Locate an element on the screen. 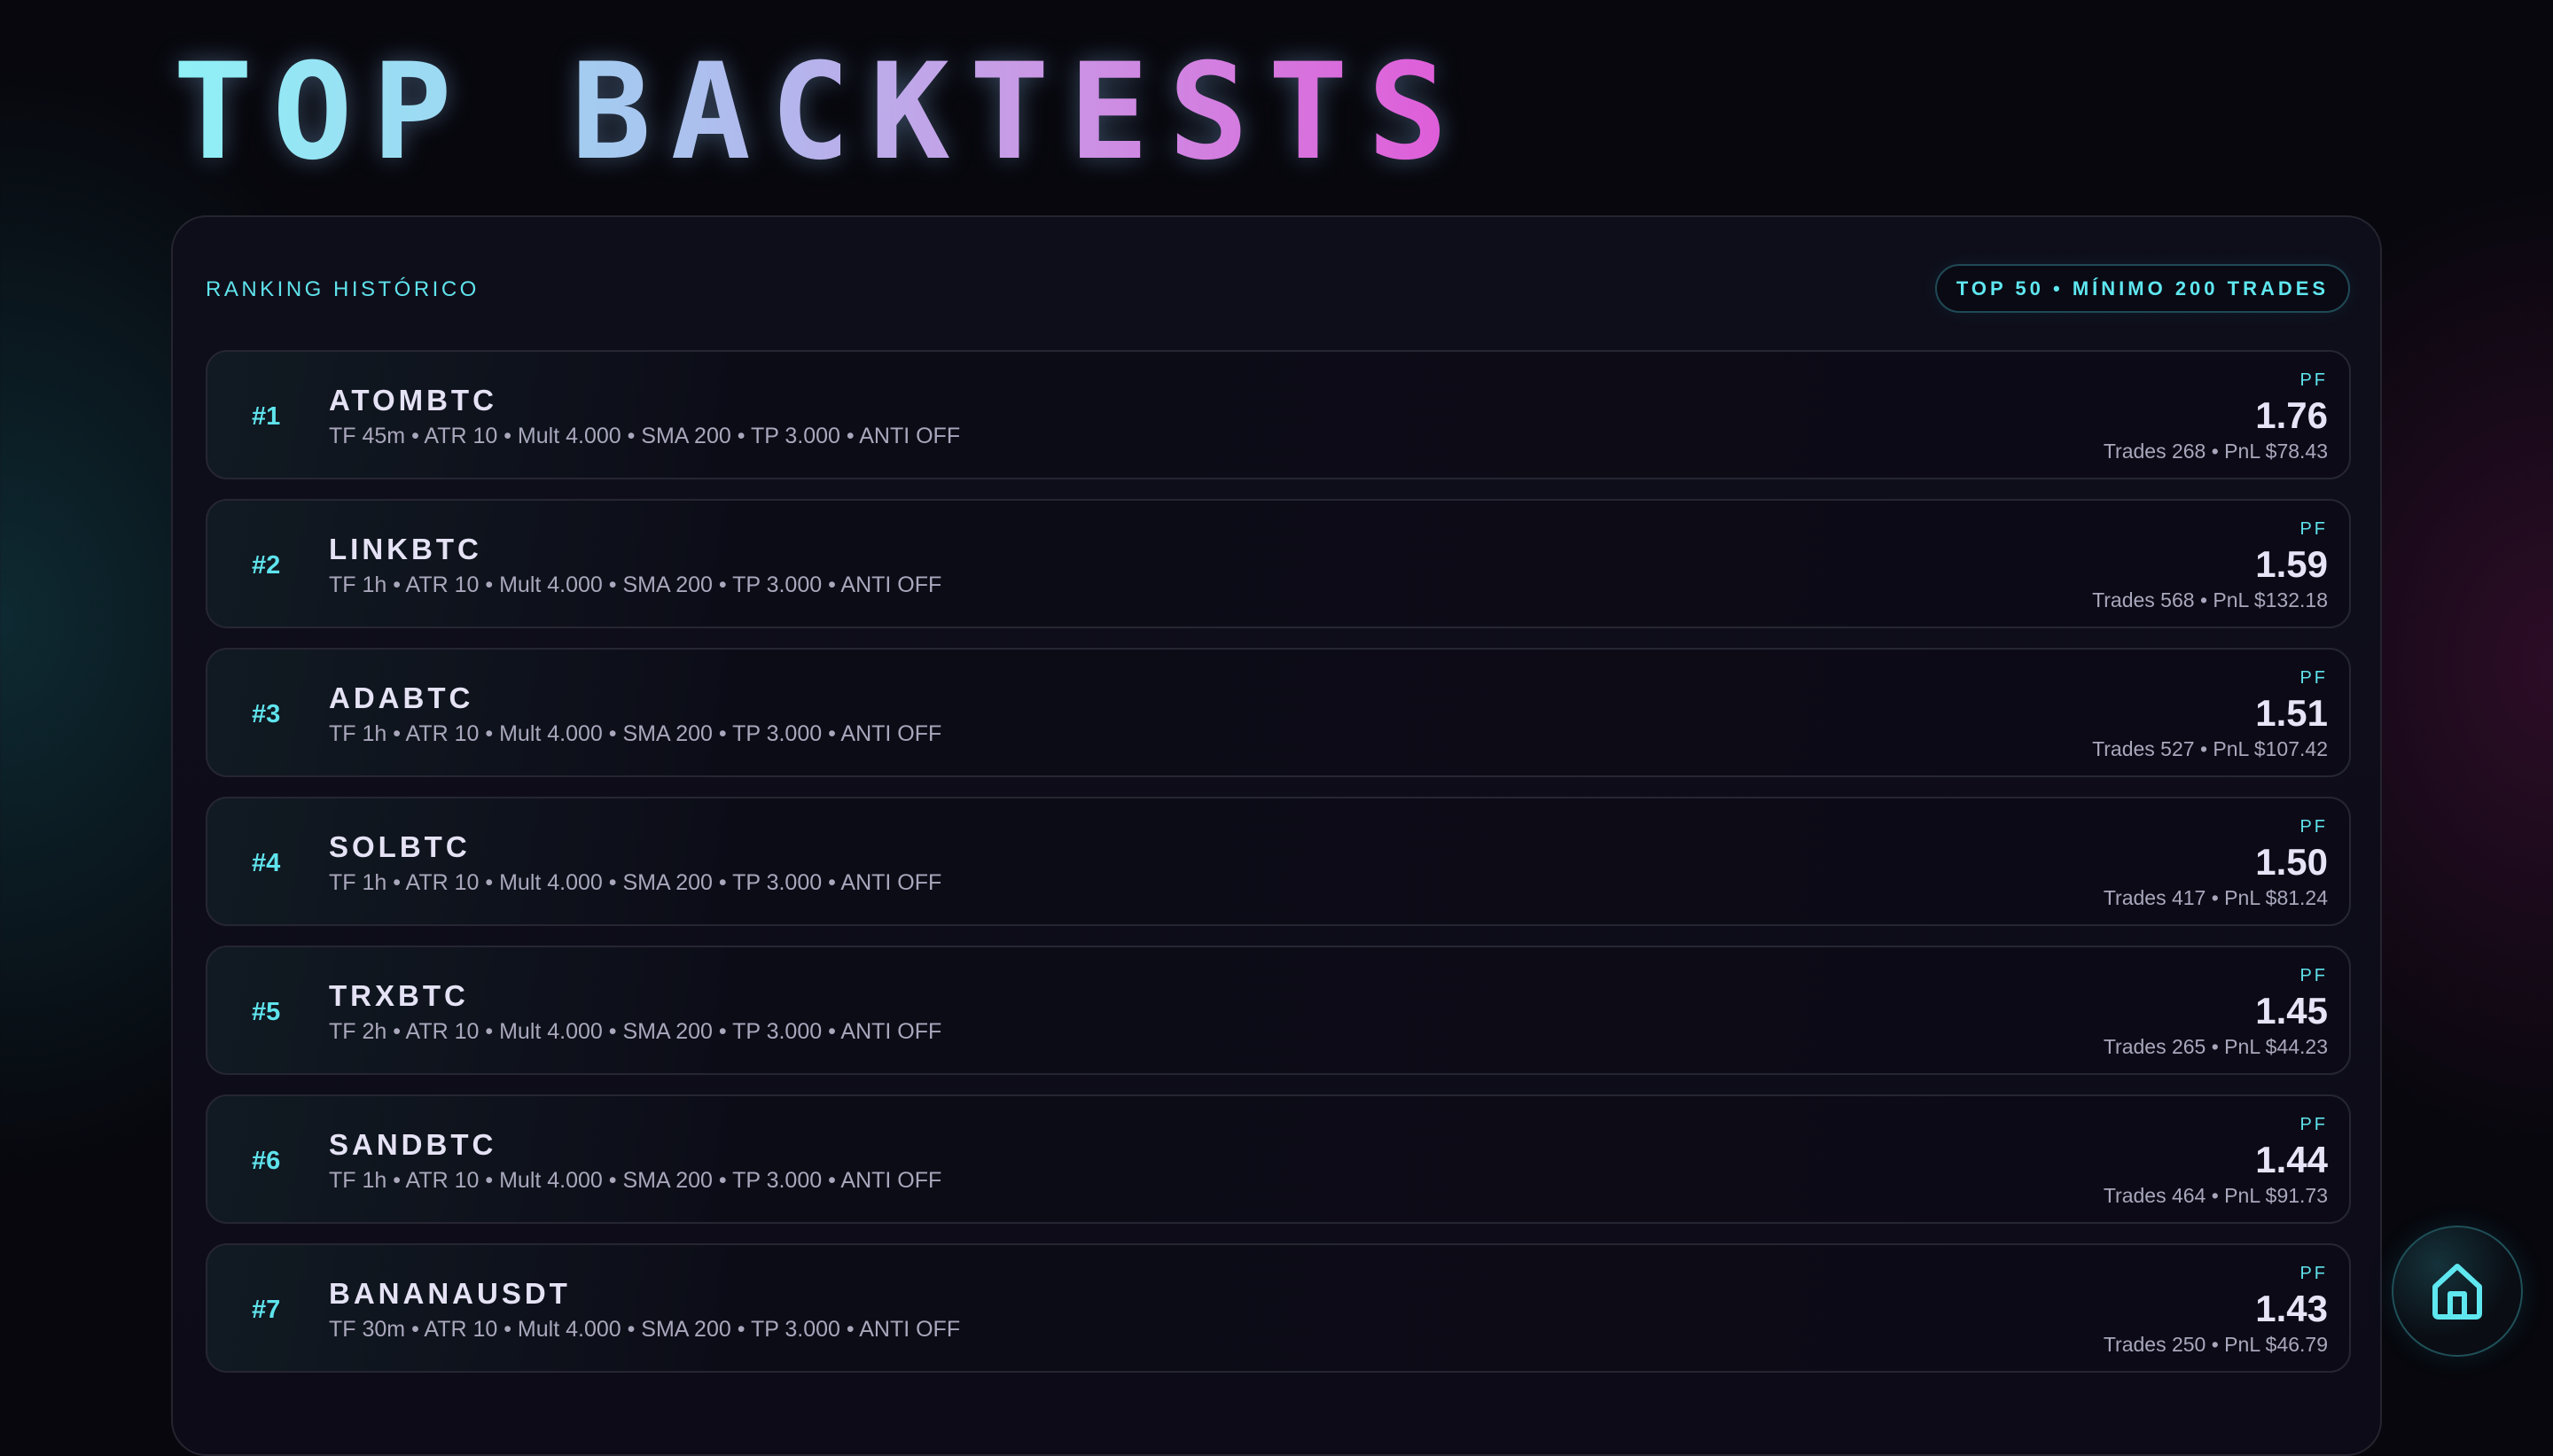 The width and height of the screenshot is (2553, 1456). symbol-name: SOLBTC is located at coordinates (400, 846).